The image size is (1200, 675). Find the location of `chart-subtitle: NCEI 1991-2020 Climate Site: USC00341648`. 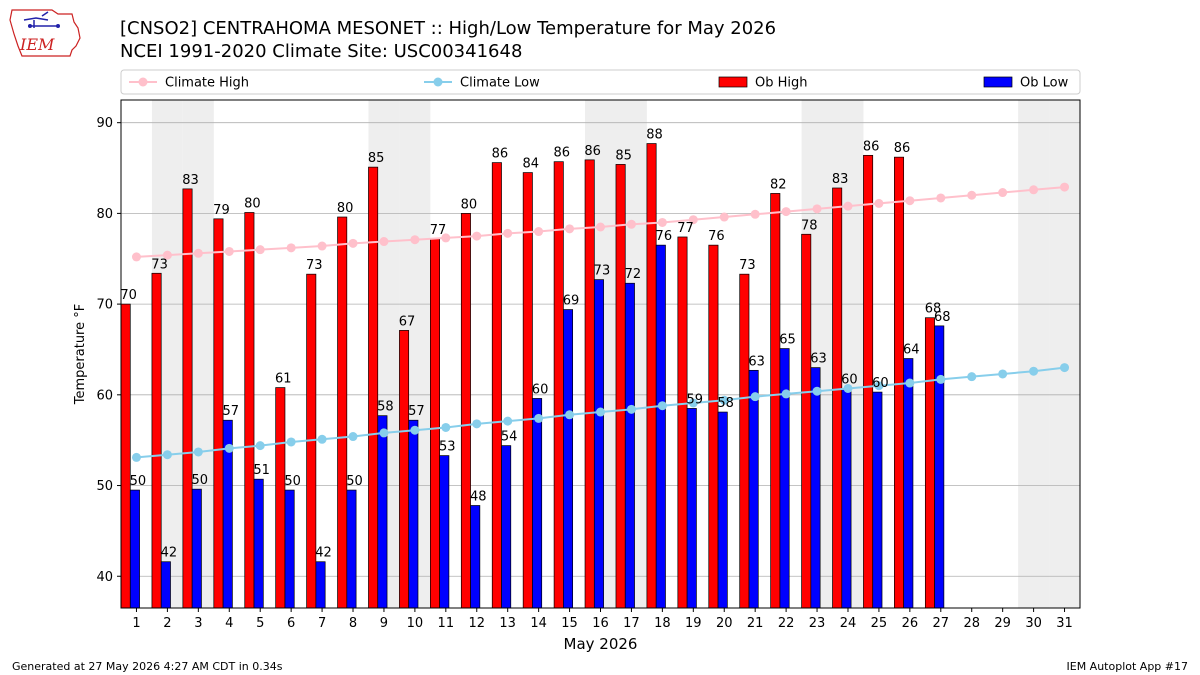

chart-subtitle: NCEI 1991-2020 Climate Site: USC00341648 is located at coordinates (321, 51).